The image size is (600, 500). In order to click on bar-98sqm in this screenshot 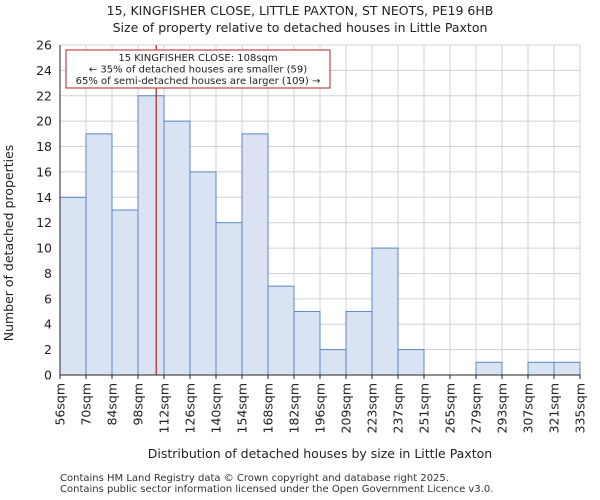, I will do `click(151, 235)`.